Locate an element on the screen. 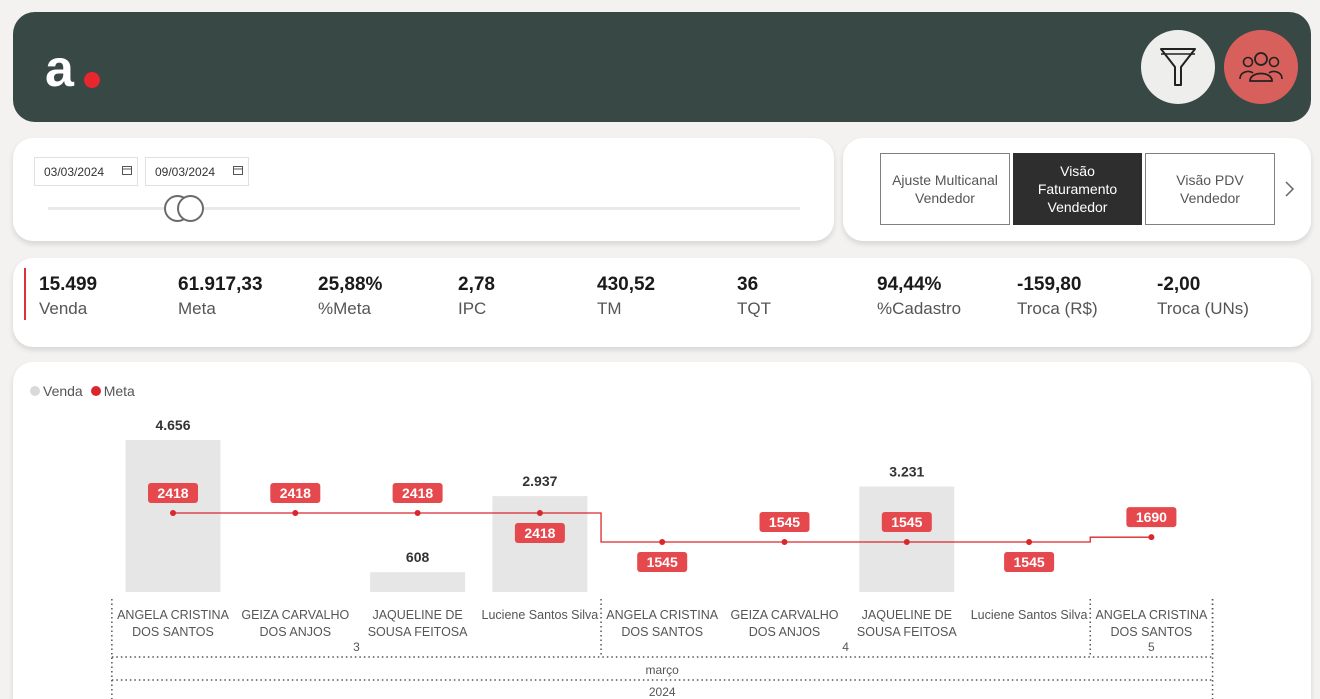  group-label: 5 is located at coordinates (1151, 647).